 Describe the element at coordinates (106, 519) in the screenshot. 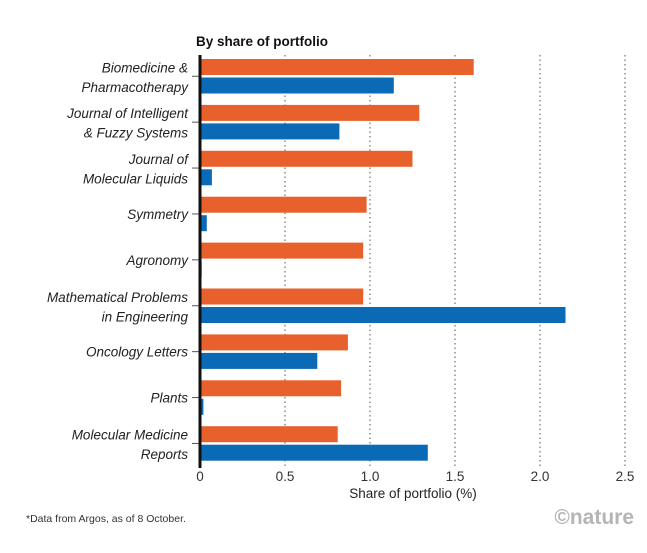

I see `footnote: *Data from Argos, as of 8 October.` at that location.